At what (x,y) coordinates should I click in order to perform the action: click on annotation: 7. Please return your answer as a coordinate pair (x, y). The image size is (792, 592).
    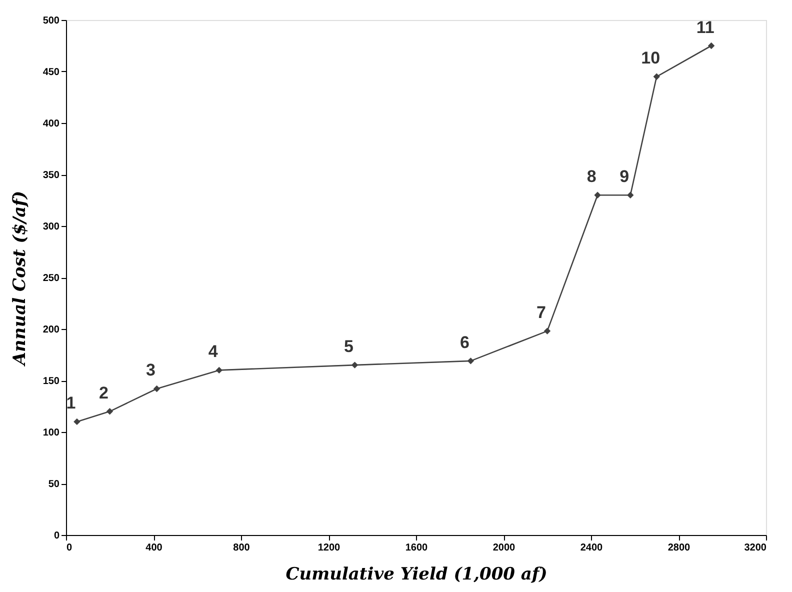
    Looking at the image, I should click on (541, 312).